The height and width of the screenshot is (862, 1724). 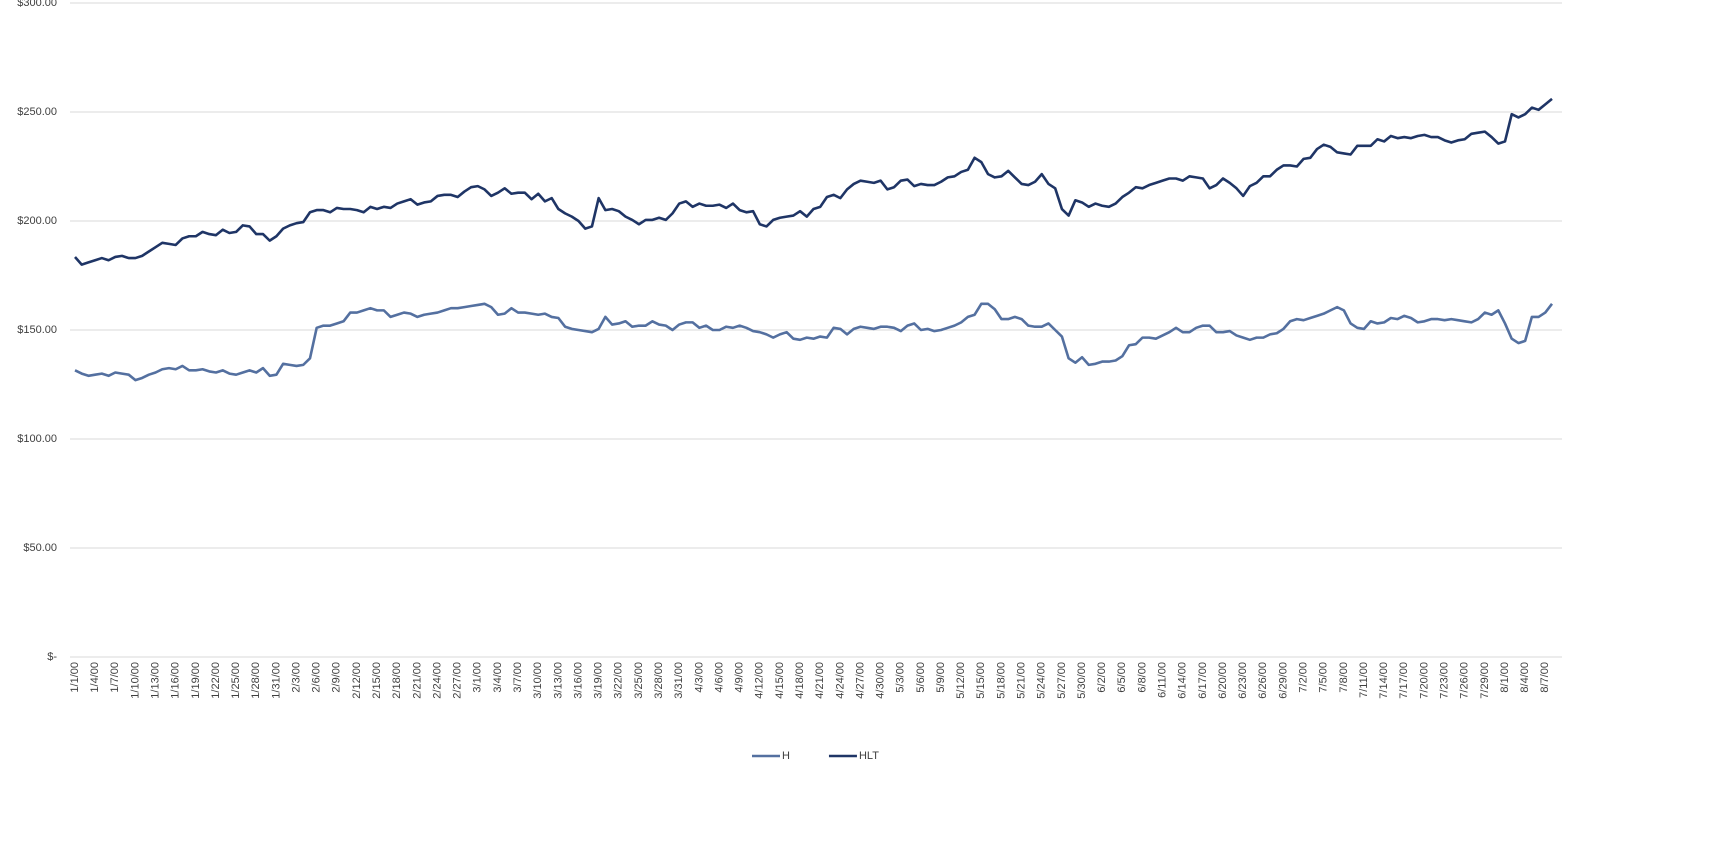 I want to click on x-tick-label: 5/30/00, so click(x=1082, y=680).